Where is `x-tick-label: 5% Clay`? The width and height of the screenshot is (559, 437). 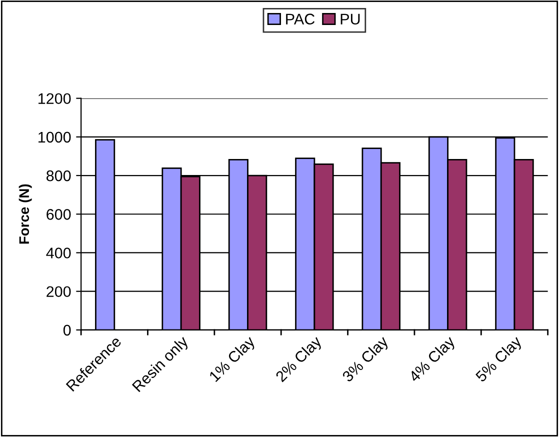
x-tick-label: 5% Clay is located at coordinates (499, 359).